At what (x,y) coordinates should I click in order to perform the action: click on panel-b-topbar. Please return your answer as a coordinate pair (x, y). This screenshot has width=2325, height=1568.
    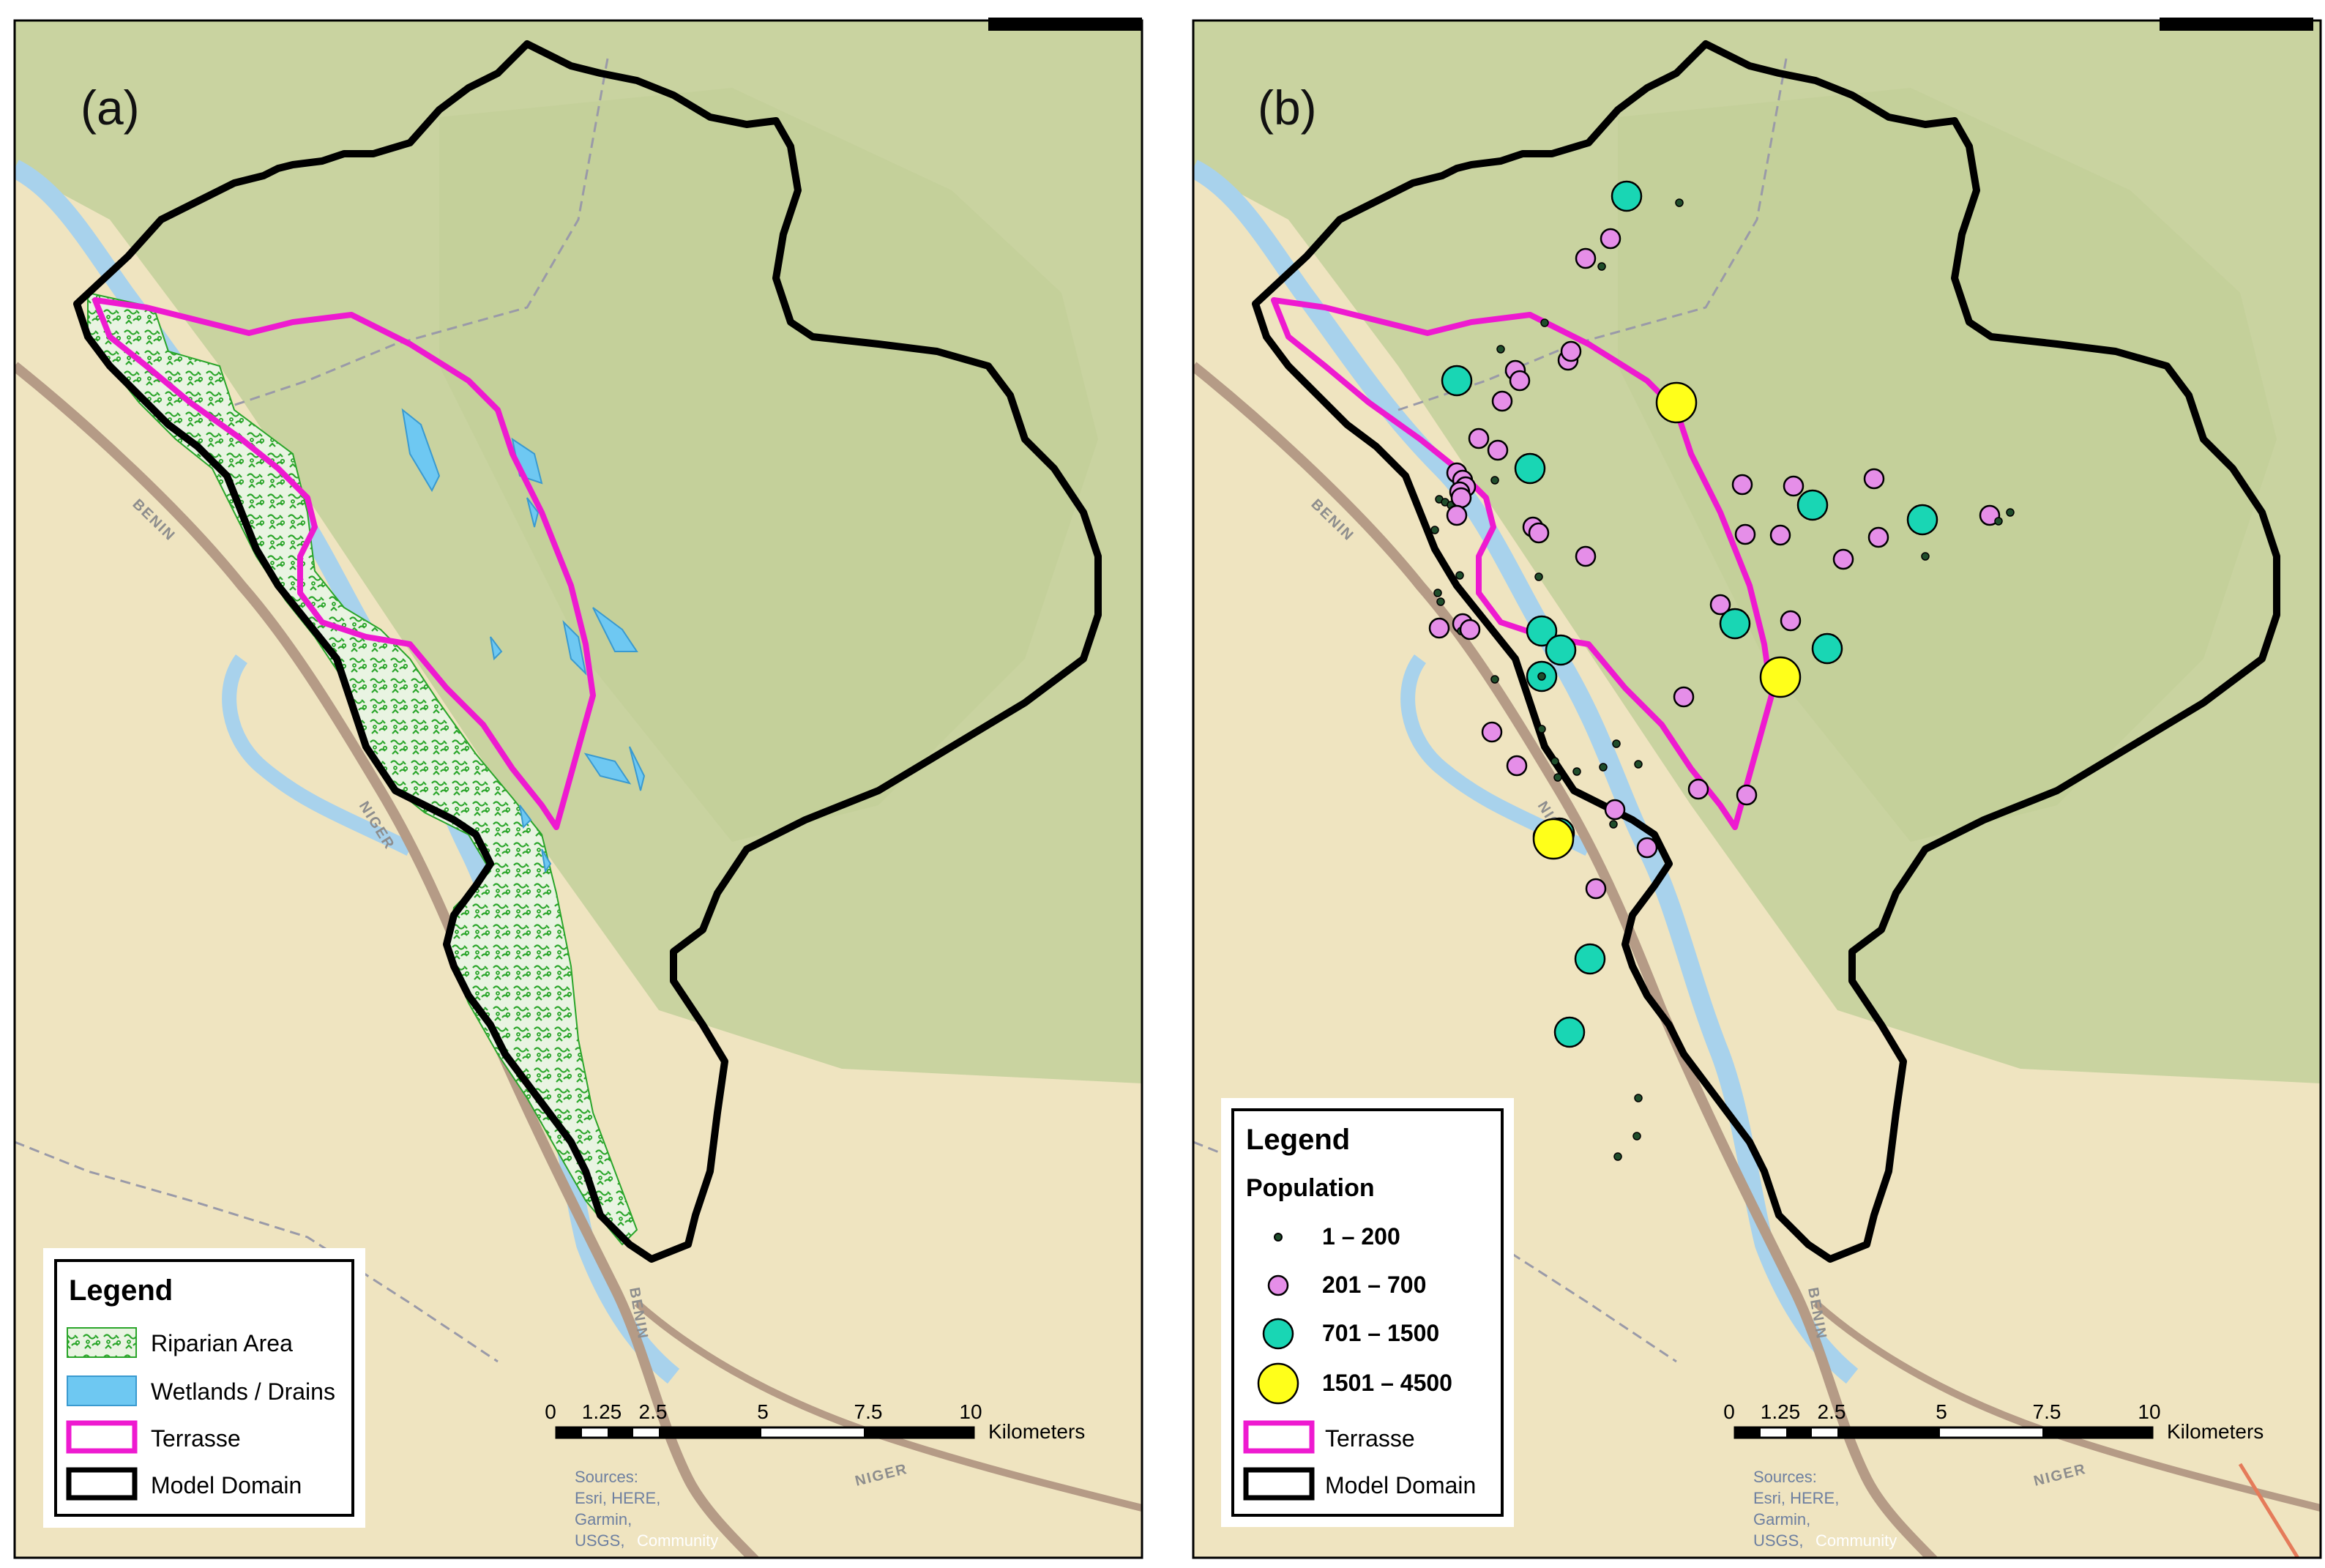
    Looking at the image, I should click on (2236, 24).